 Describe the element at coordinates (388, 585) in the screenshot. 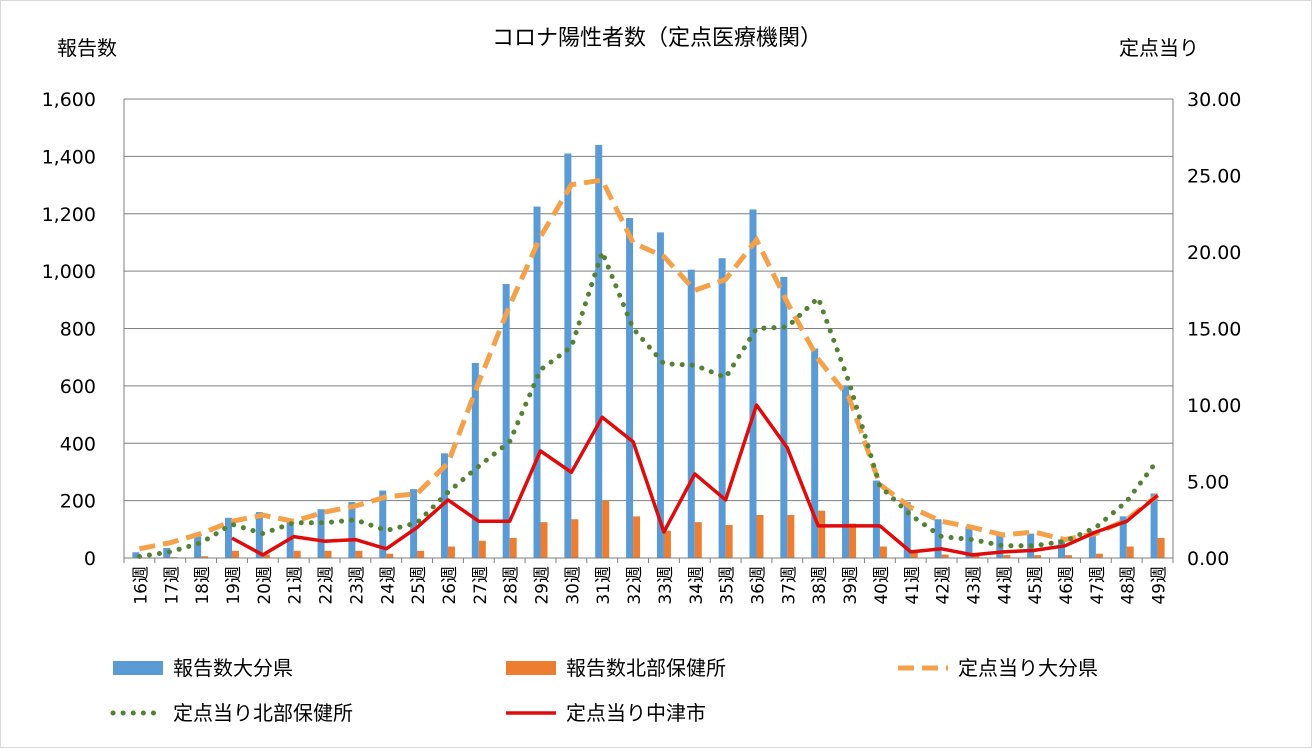

I see `x-tick-label: 24週` at that location.